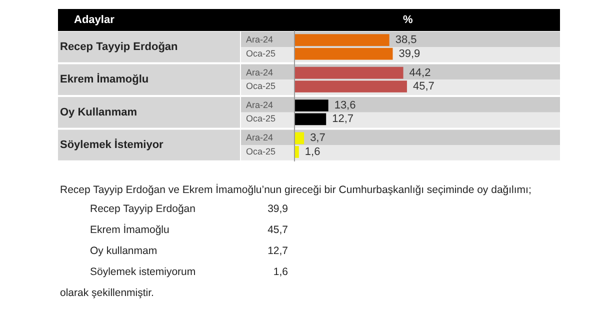  I want to click on text: Söylemek istemiyorum 1,6, so click(189, 272).